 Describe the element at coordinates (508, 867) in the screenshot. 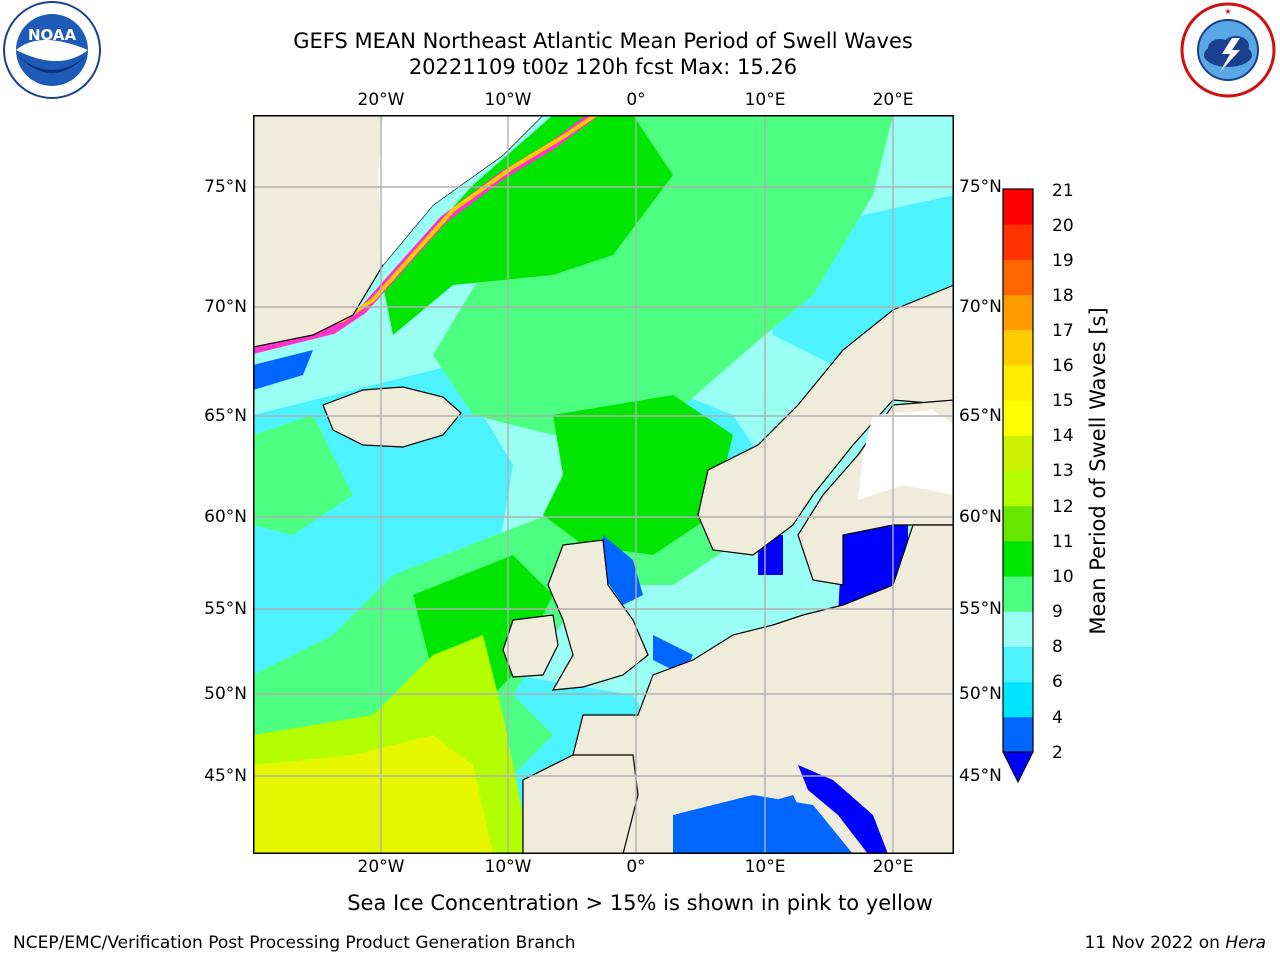

I see `lon-label-bottom: 10°W` at that location.